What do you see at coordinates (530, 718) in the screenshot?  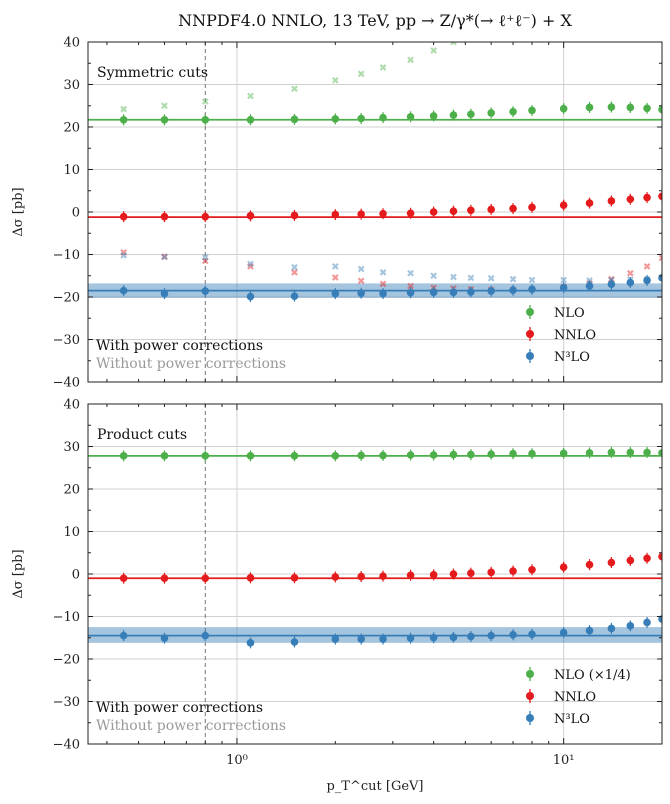 I see `legend-marker-n3lo` at bounding box center [530, 718].